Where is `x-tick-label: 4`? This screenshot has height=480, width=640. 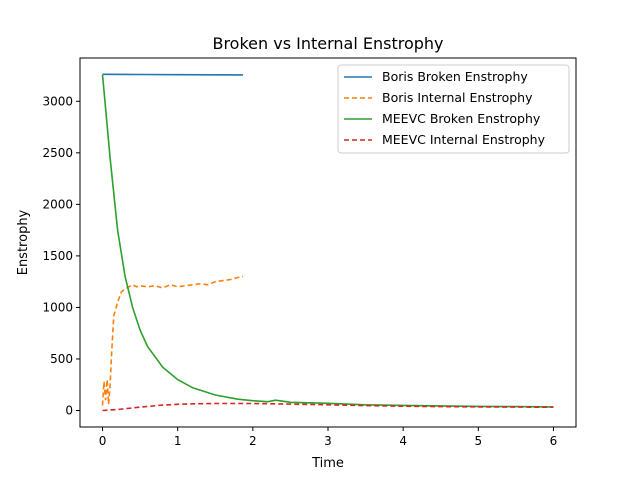 x-tick-label: 4 is located at coordinates (403, 441).